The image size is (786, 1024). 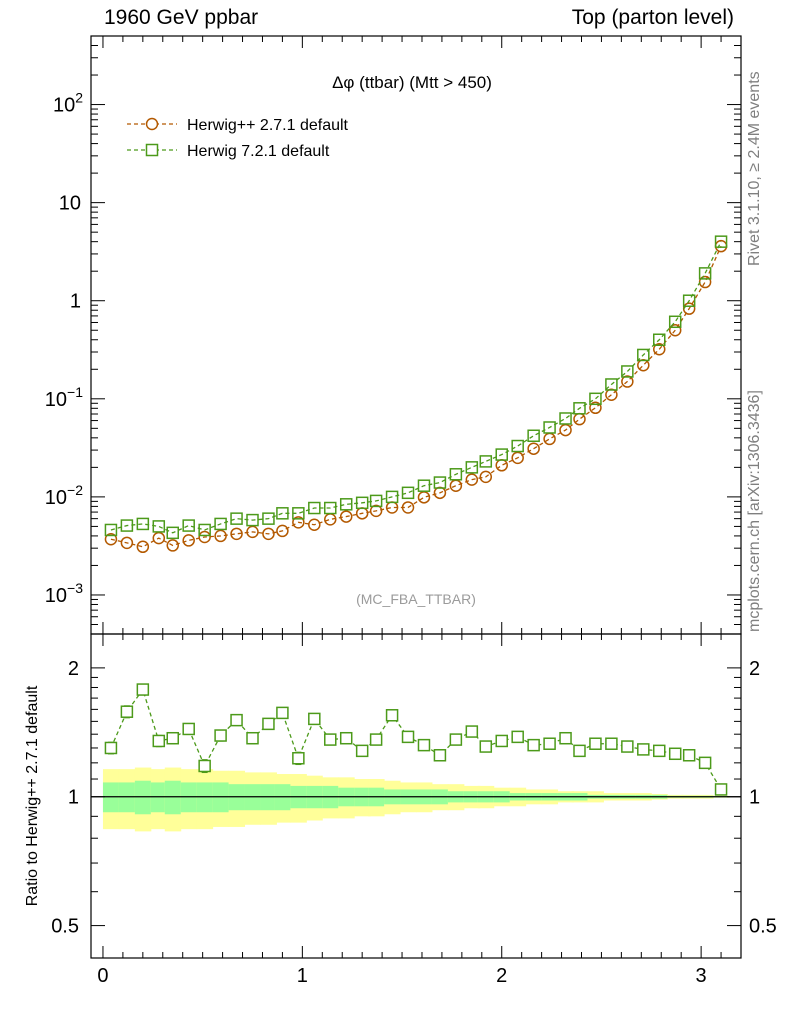 I want to click on x-tick-label: 2, so click(x=501, y=976).